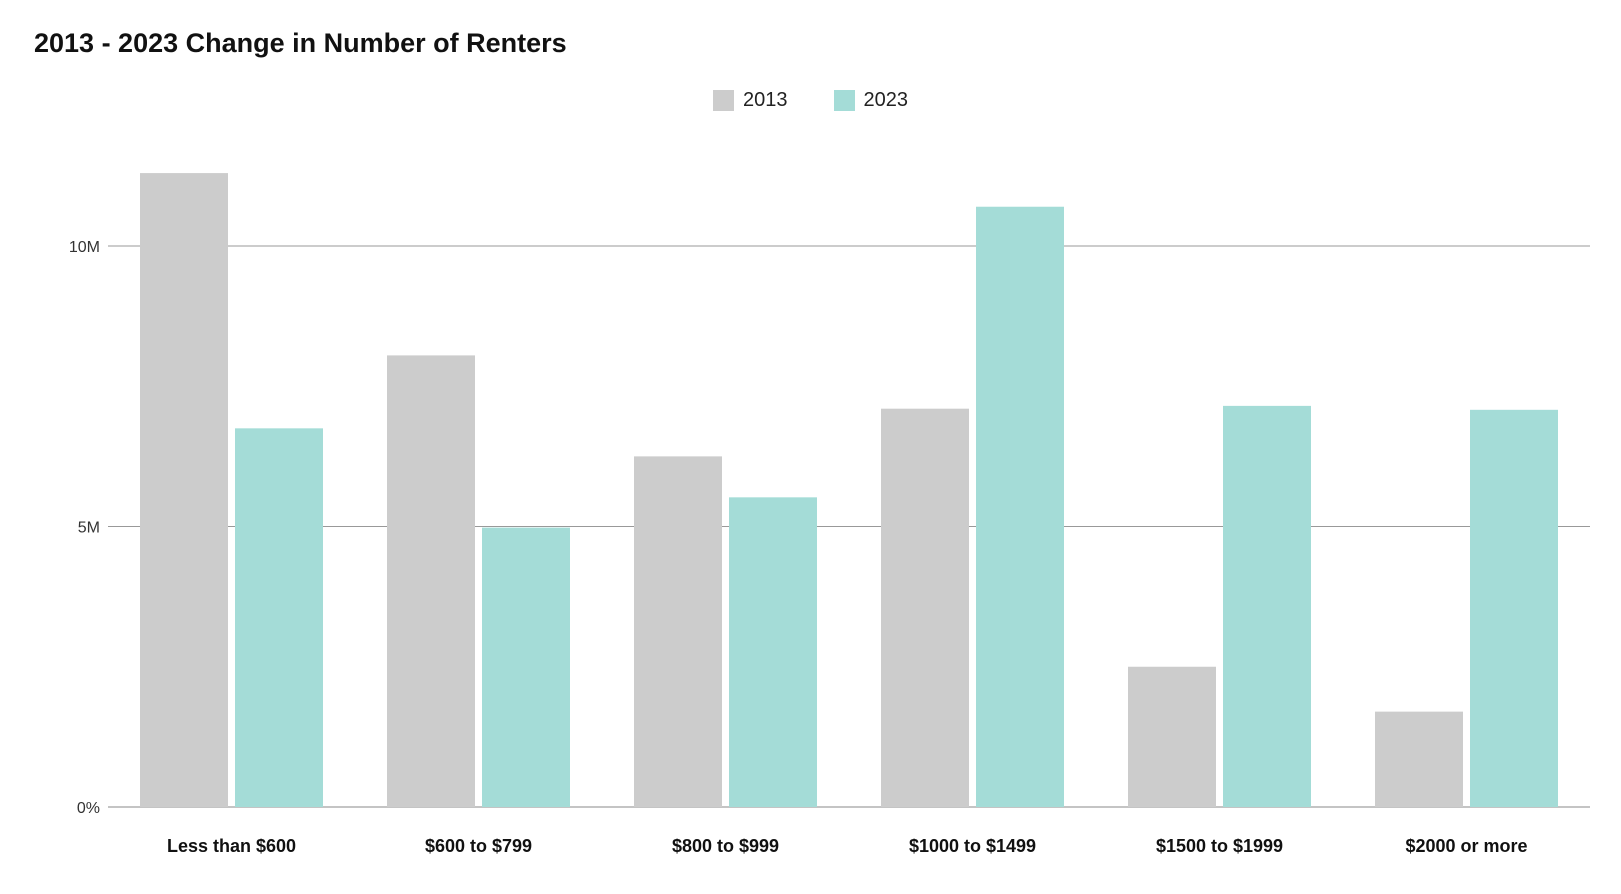  Describe the element at coordinates (88, 808) in the screenshot. I see `y-tick-label: 0%` at that location.